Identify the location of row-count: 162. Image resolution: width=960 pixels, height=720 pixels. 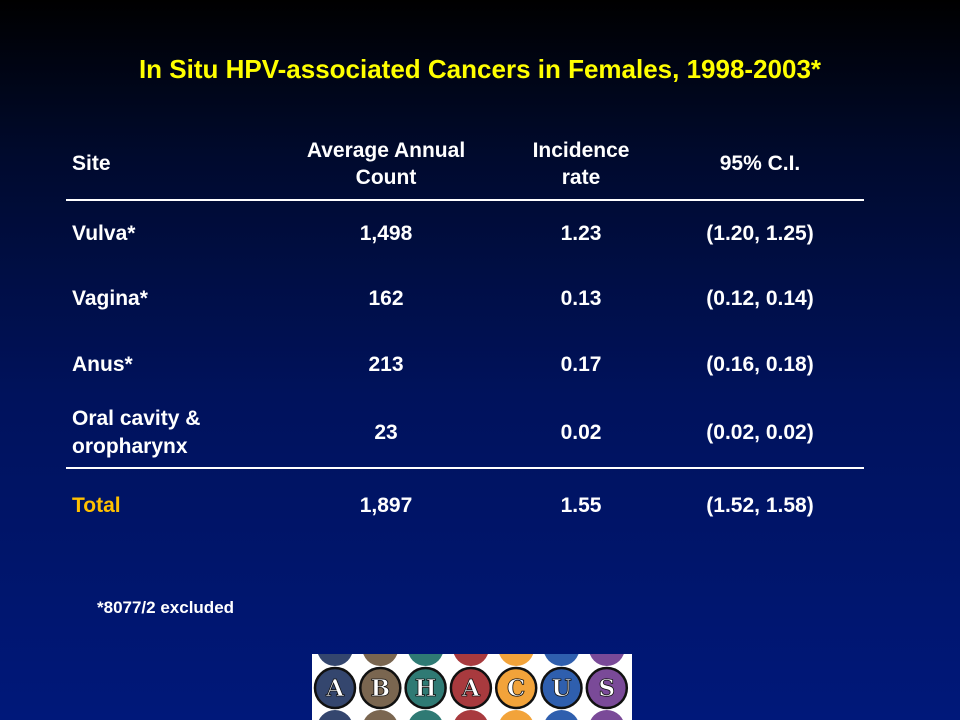
(386, 298).